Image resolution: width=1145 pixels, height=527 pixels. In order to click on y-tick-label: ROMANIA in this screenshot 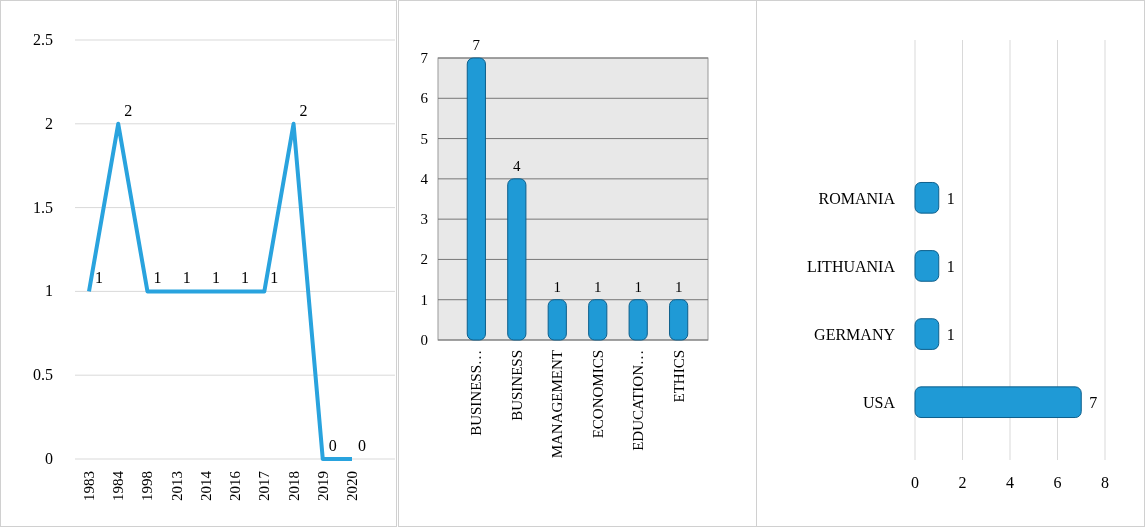, I will do `click(857, 198)`.